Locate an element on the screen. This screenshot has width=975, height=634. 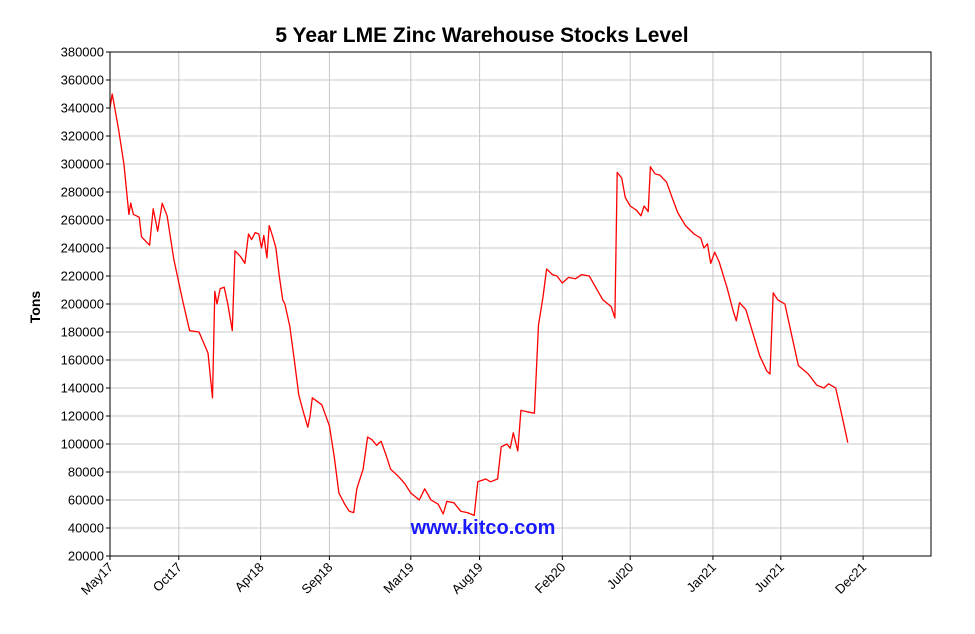
y-tick-label: 360000 is located at coordinates (82, 80).